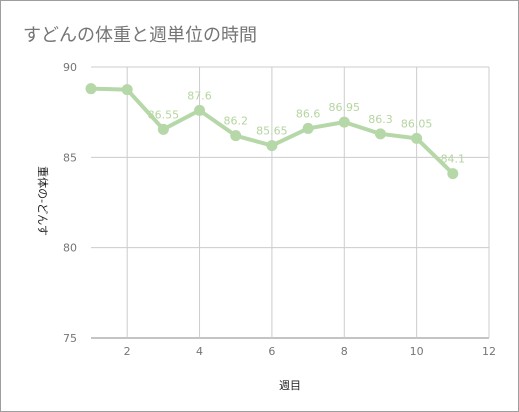 Image resolution: width=519 pixels, height=412 pixels. Describe the element at coordinates (43, 201) in the screenshot. I see `y-axis-title: 重体の-どんす` at that location.